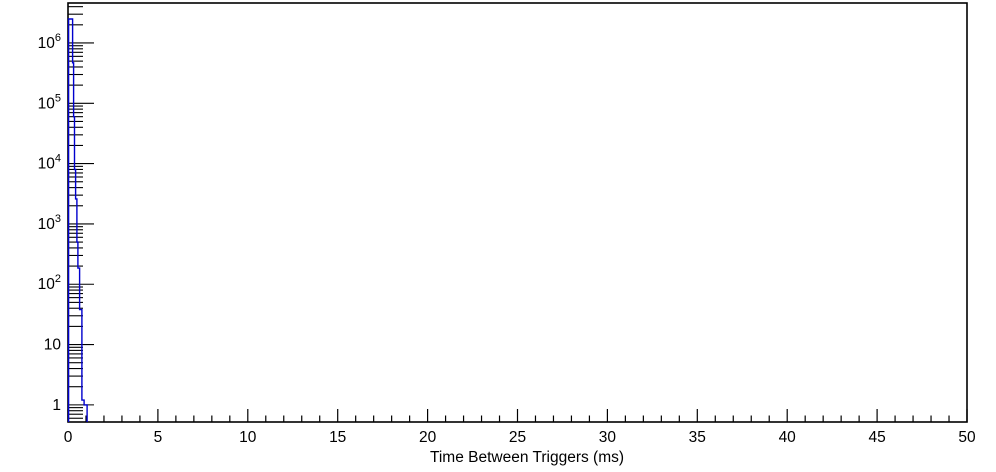 The image size is (996, 472). What do you see at coordinates (49, 102) in the screenshot?
I see `y-axis-tick-label: 10⁵` at bounding box center [49, 102].